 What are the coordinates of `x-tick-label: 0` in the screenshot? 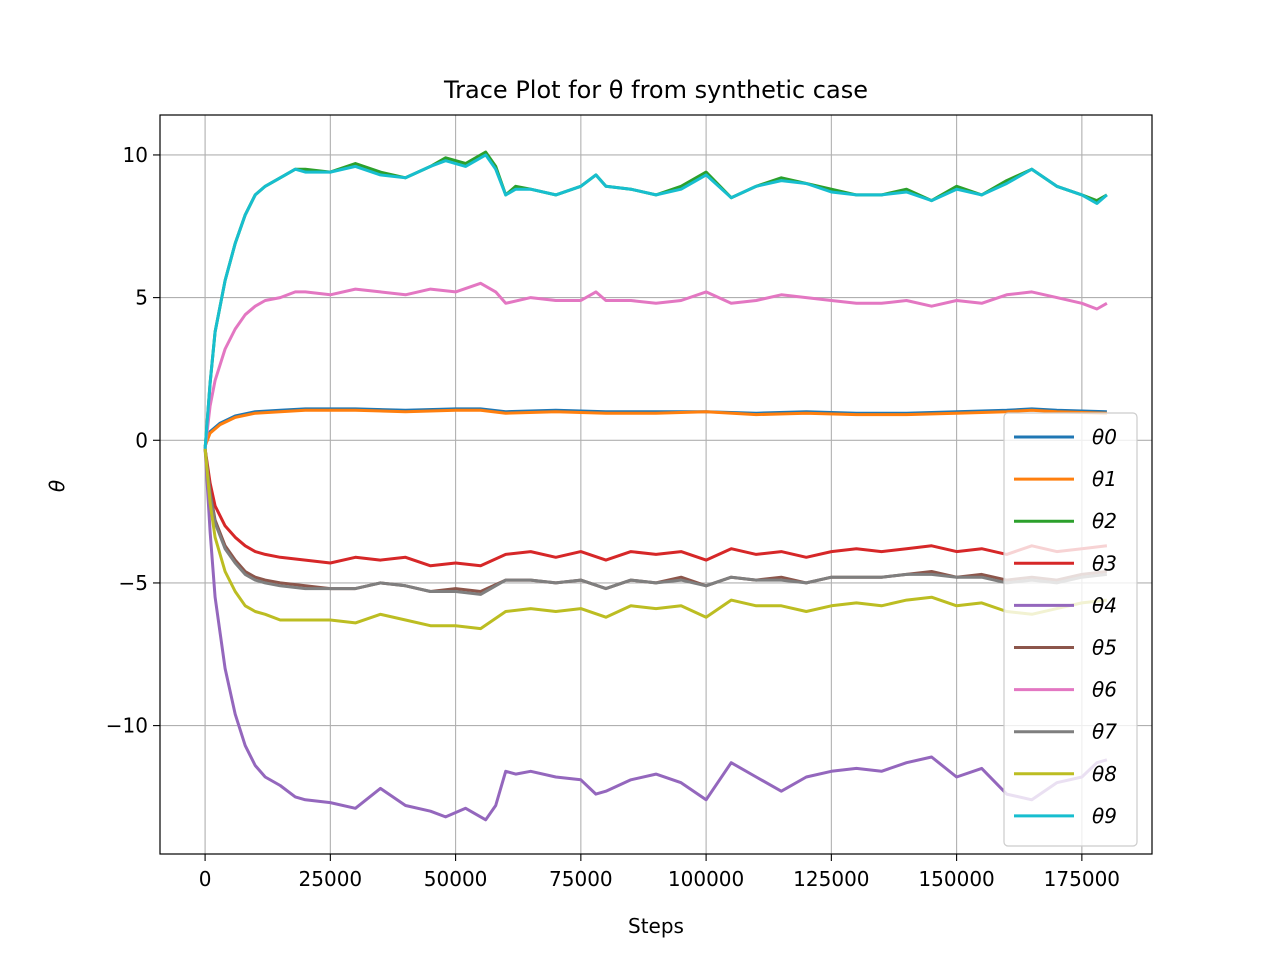 It's located at (205, 879).